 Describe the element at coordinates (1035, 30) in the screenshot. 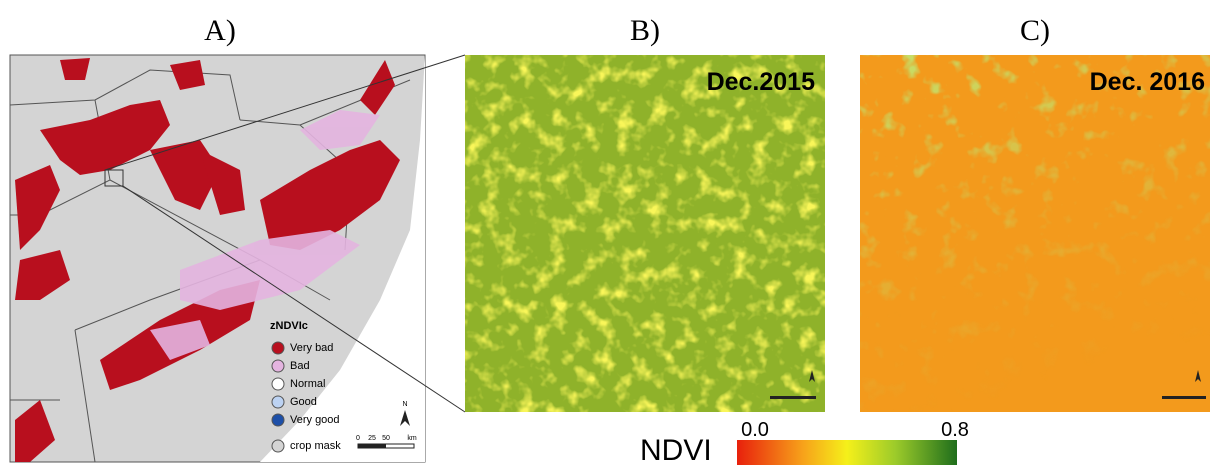

I see `panel-label: C)` at that location.